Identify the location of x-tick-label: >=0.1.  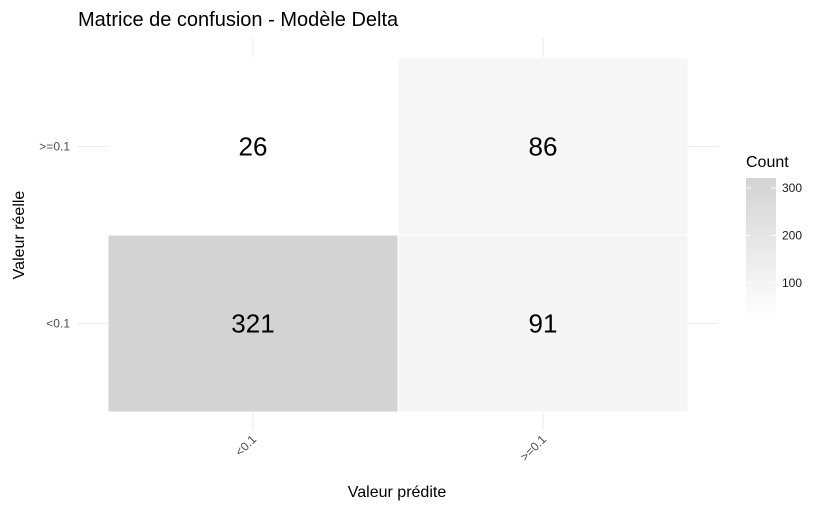
(534, 448).